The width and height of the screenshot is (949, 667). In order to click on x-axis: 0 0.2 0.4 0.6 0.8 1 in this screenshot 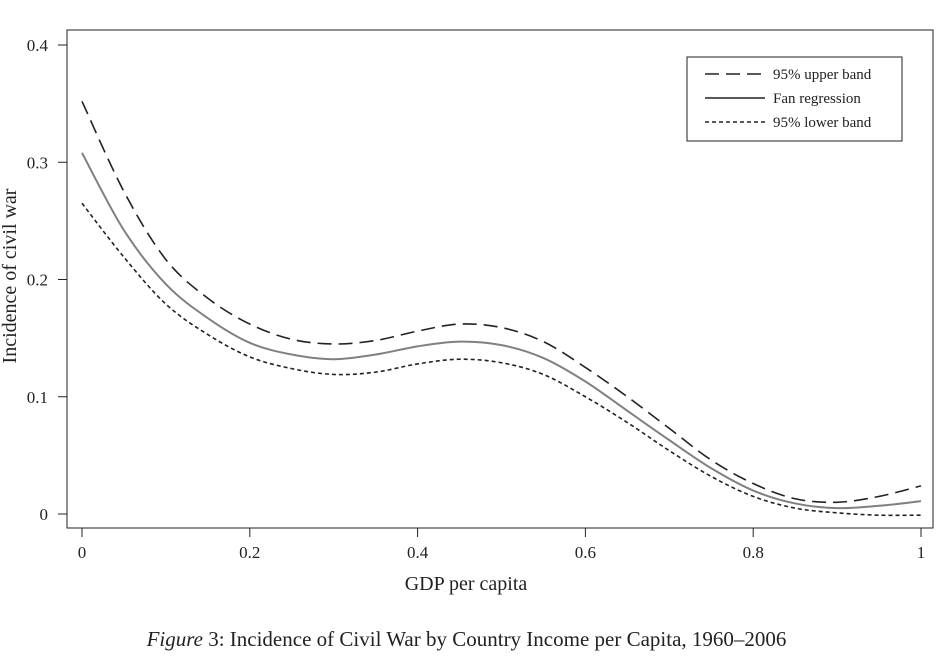, I will do `click(502, 545)`.